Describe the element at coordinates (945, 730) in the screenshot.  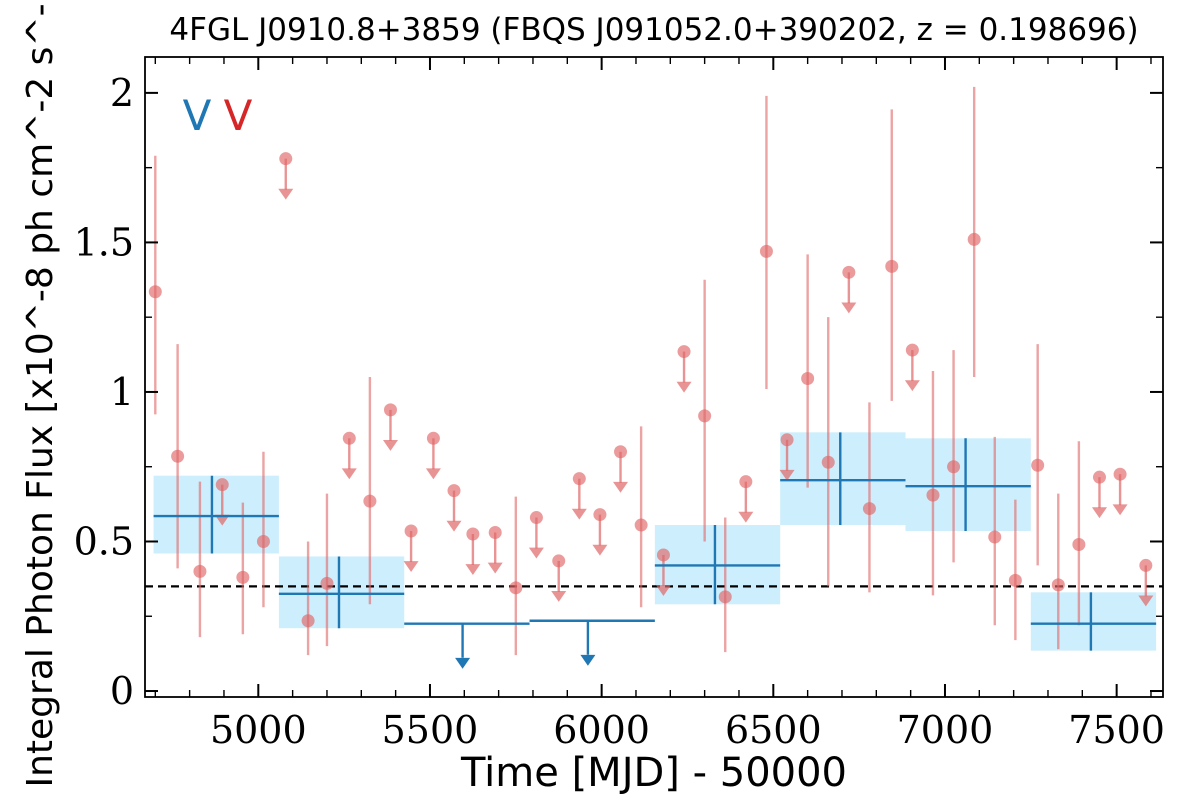
I see `x-tick-label-7000: 7000` at that location.